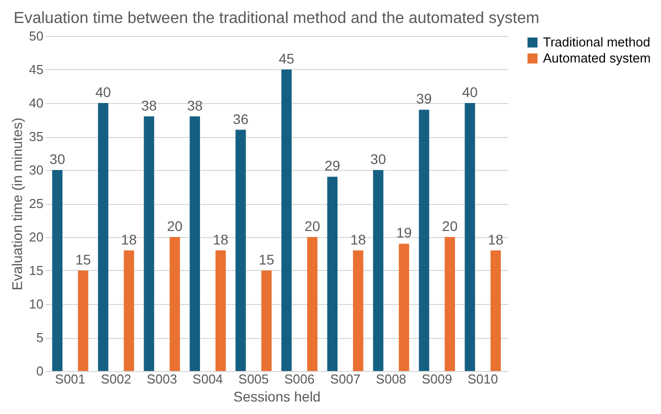  I want to click on x-tick-label: S004, so click(207, 379).